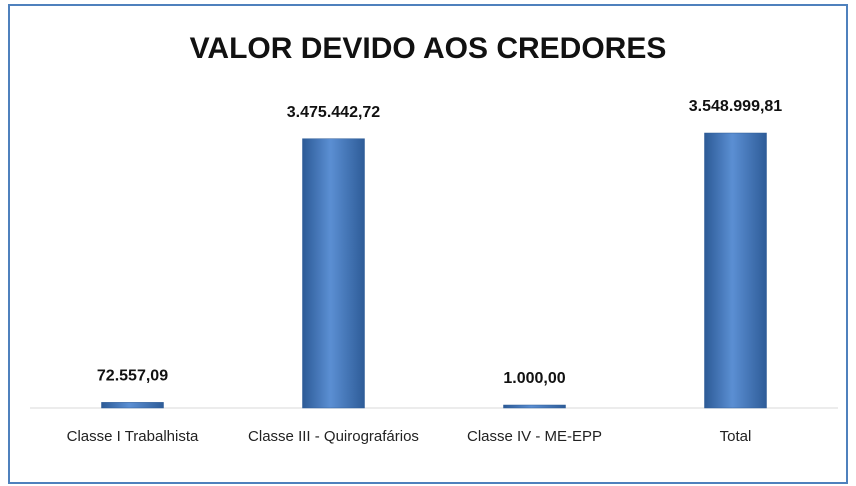  Describe the element at coordinates (132, 376) in the screenshot. I see `value-label: 72.557,09` at that location.